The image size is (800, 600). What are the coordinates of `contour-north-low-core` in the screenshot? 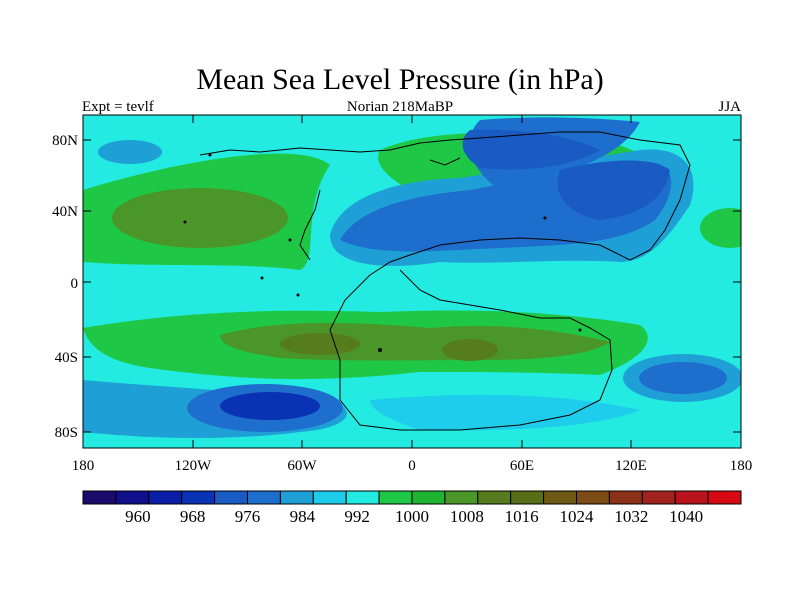 It's located at (613, 190).